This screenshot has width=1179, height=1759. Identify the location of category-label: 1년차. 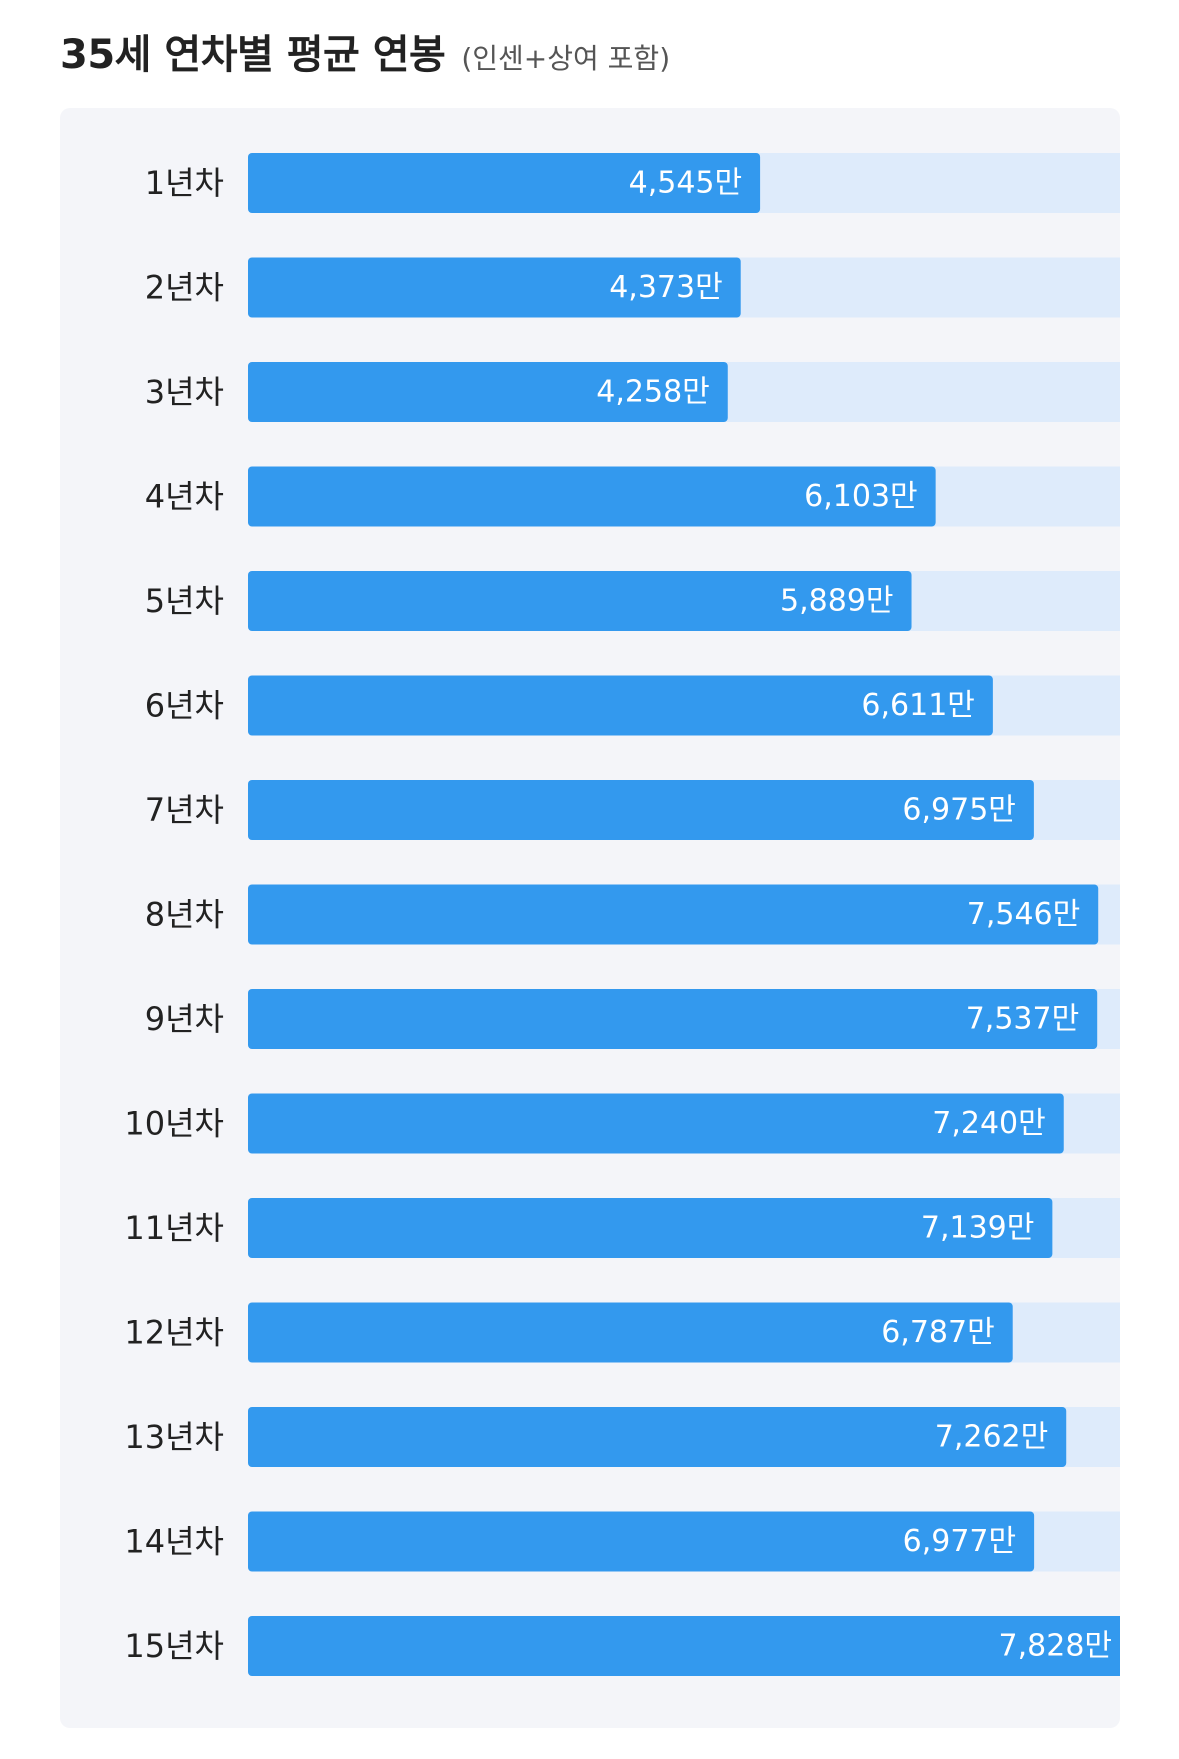
(184, 183).